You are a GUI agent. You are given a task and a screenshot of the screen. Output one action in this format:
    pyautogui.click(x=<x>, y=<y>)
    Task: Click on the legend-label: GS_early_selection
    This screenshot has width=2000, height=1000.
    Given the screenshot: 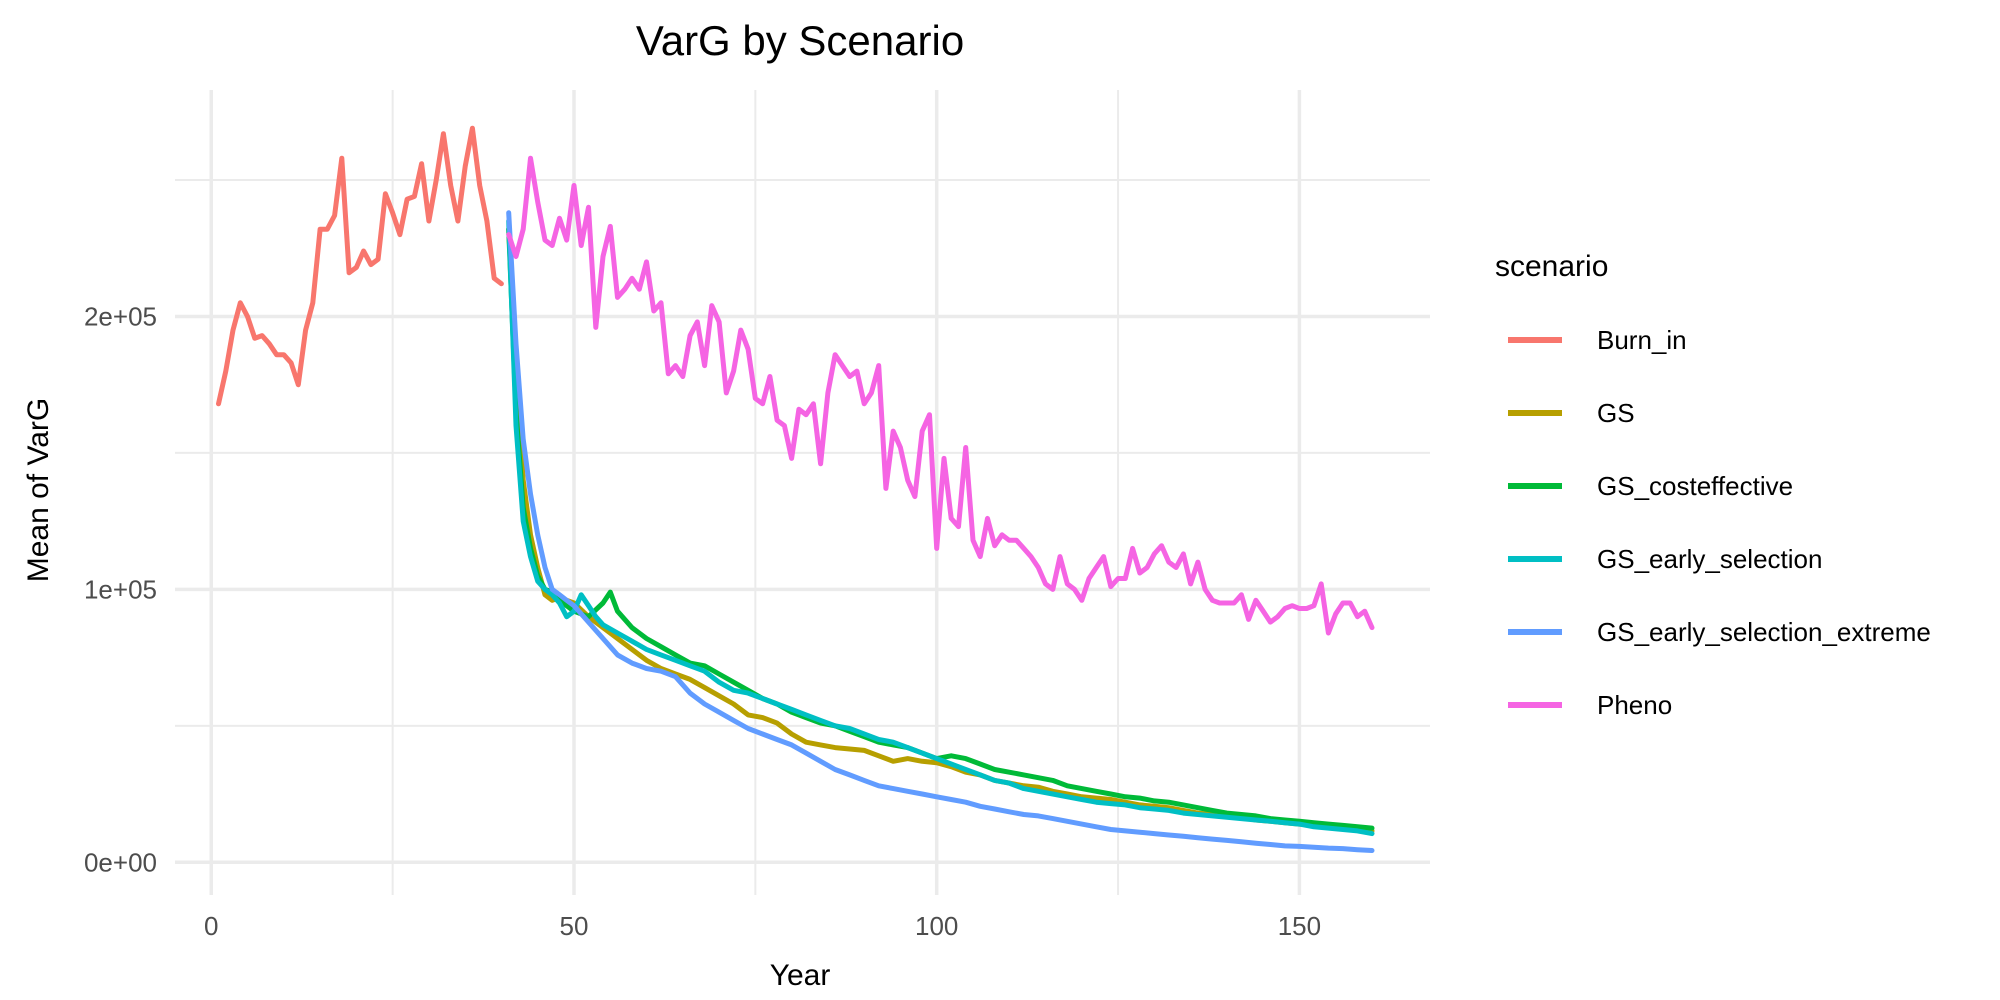 What is the action you would take?
    pyautogui.click(x=1709, y=559)
    